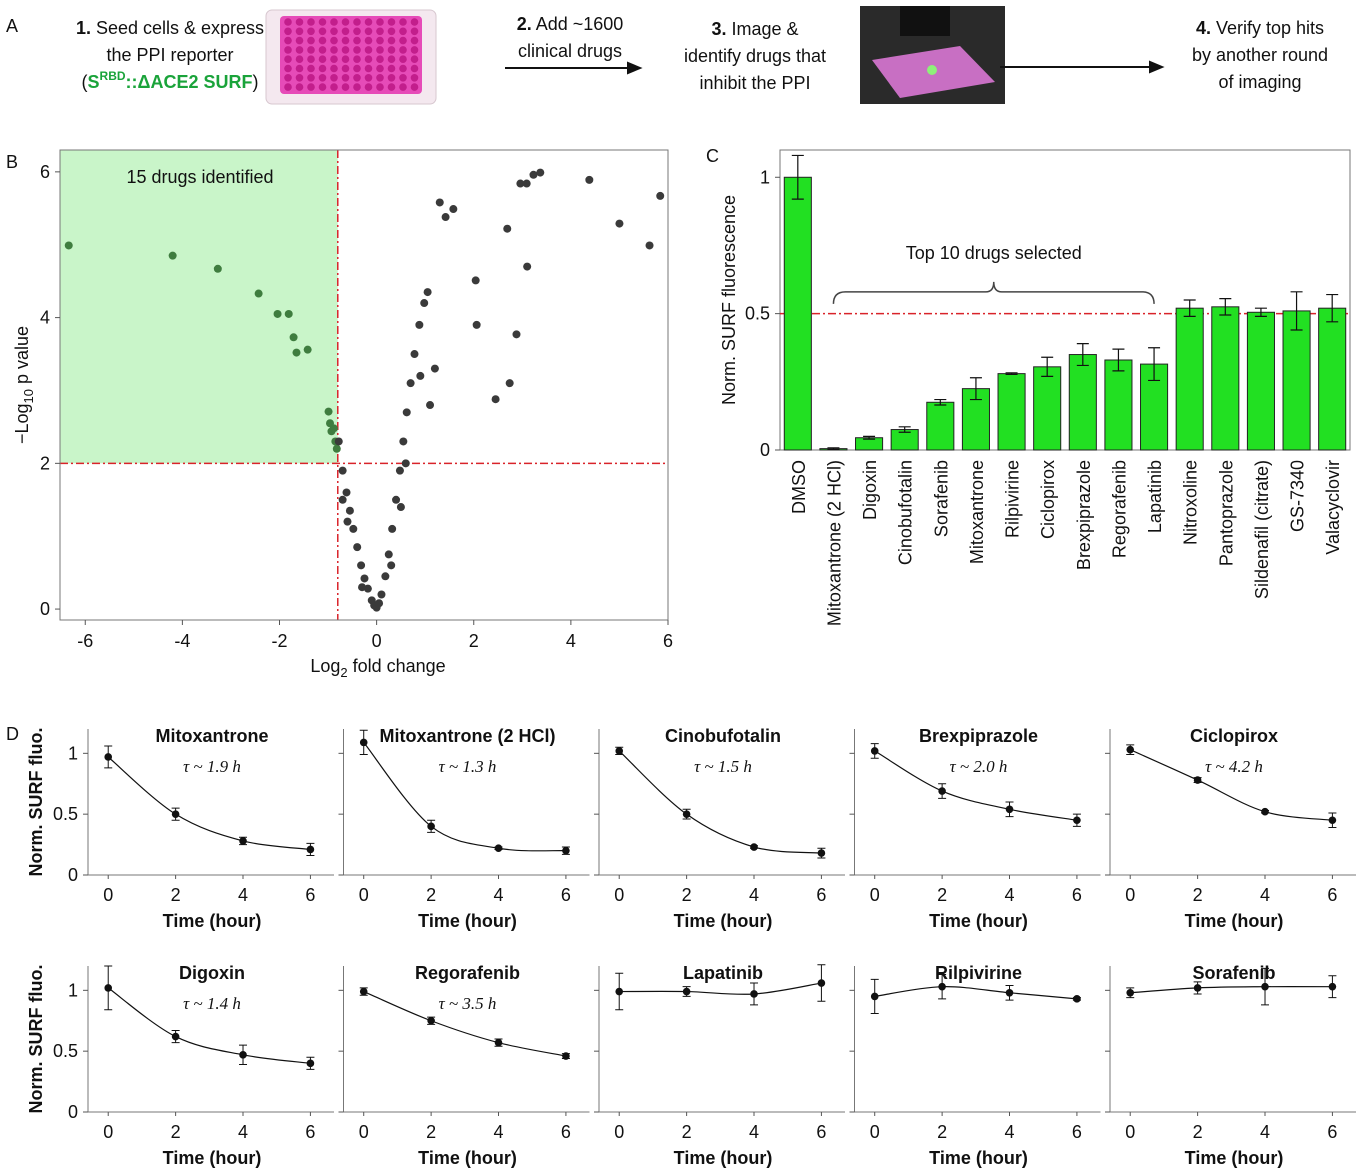 The height and width of the screenshot is (1168, 1361). What do you see at coordinates (994, 253) in the screenshot?
I see `annotation: Top 10 drugs selected` at bounding box center [994, 253].